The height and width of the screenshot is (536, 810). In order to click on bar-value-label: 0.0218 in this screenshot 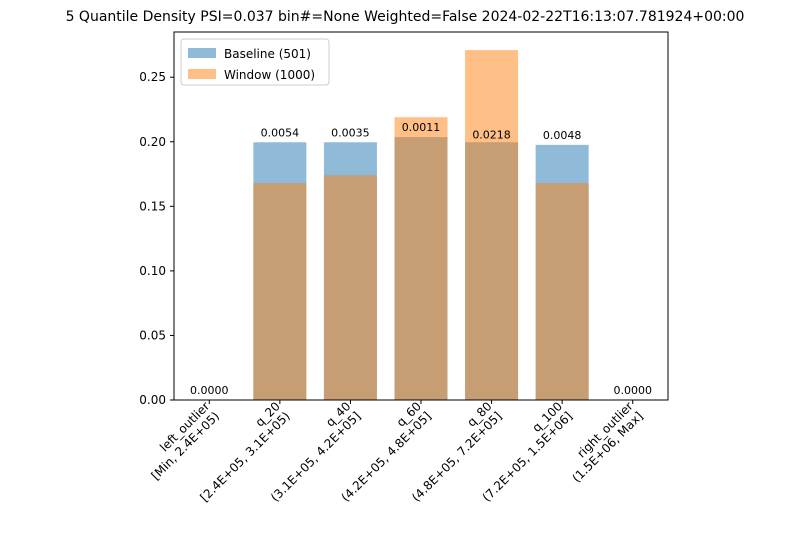, I will do `click(491, 134)`.